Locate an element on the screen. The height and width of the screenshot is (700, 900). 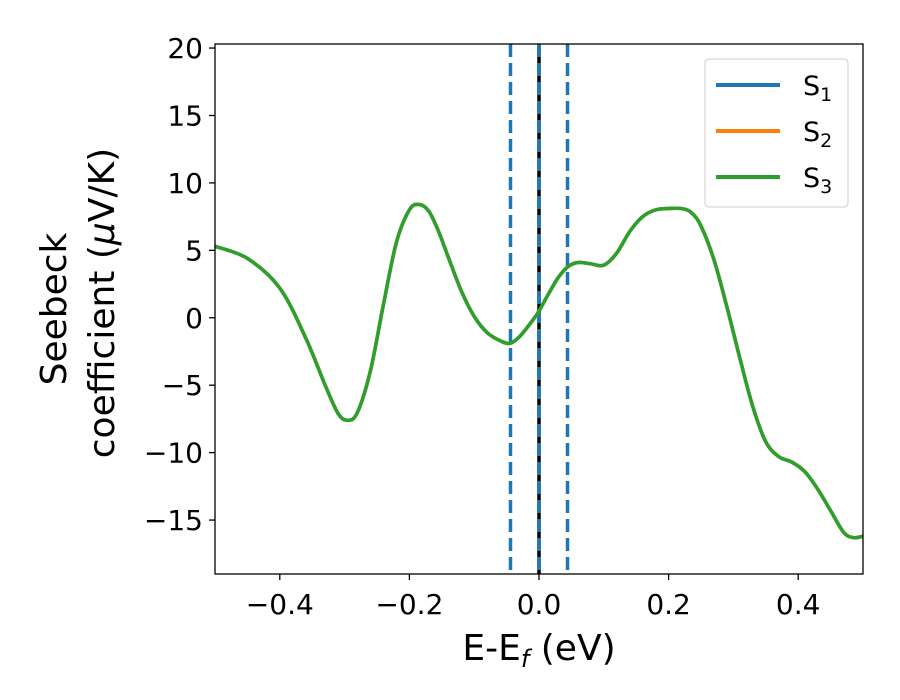
x-axis-ticks: −0.4 −0.2 0.0 0.2 0.4 is located at coordinates (533, 597).